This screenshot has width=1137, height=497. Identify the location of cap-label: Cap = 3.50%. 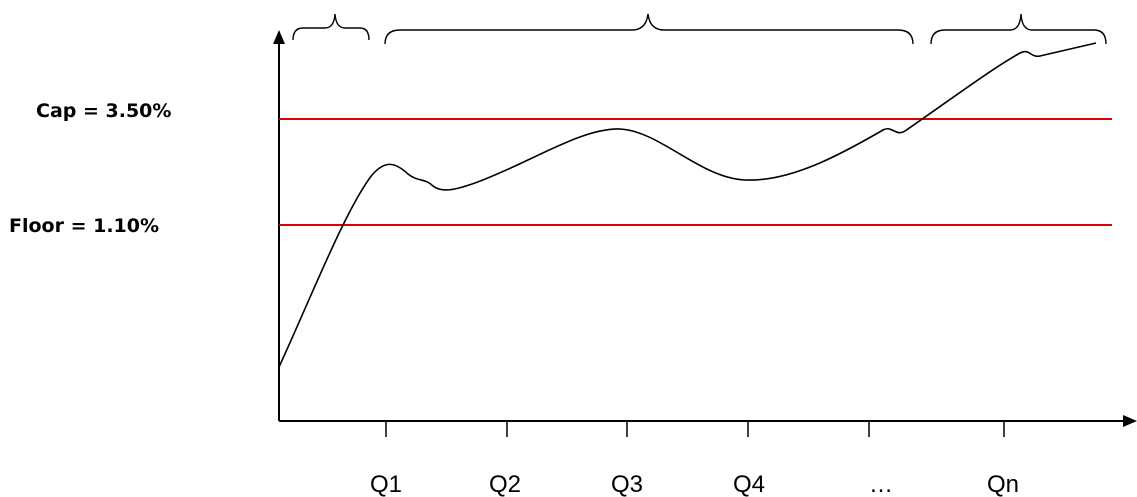
(103, 111).